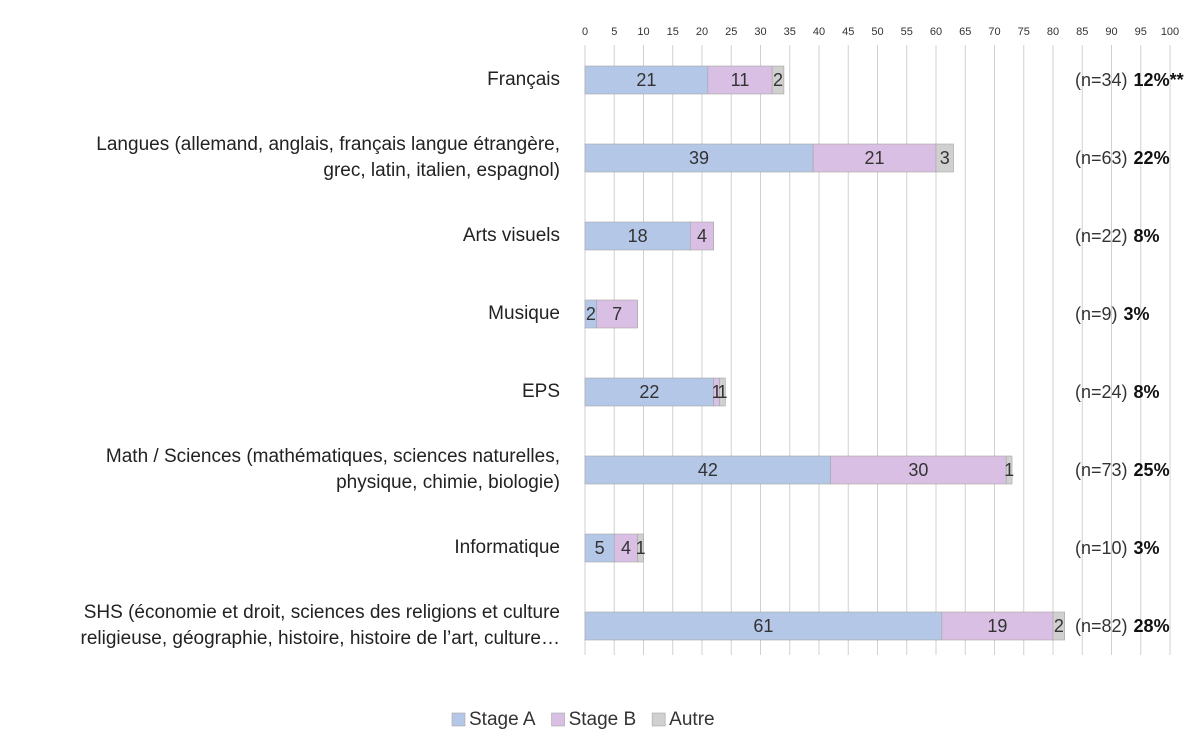 The height and width of the screenshot is (733, 1200). I want to click on legend-label: Stage A, so click(502, 719).